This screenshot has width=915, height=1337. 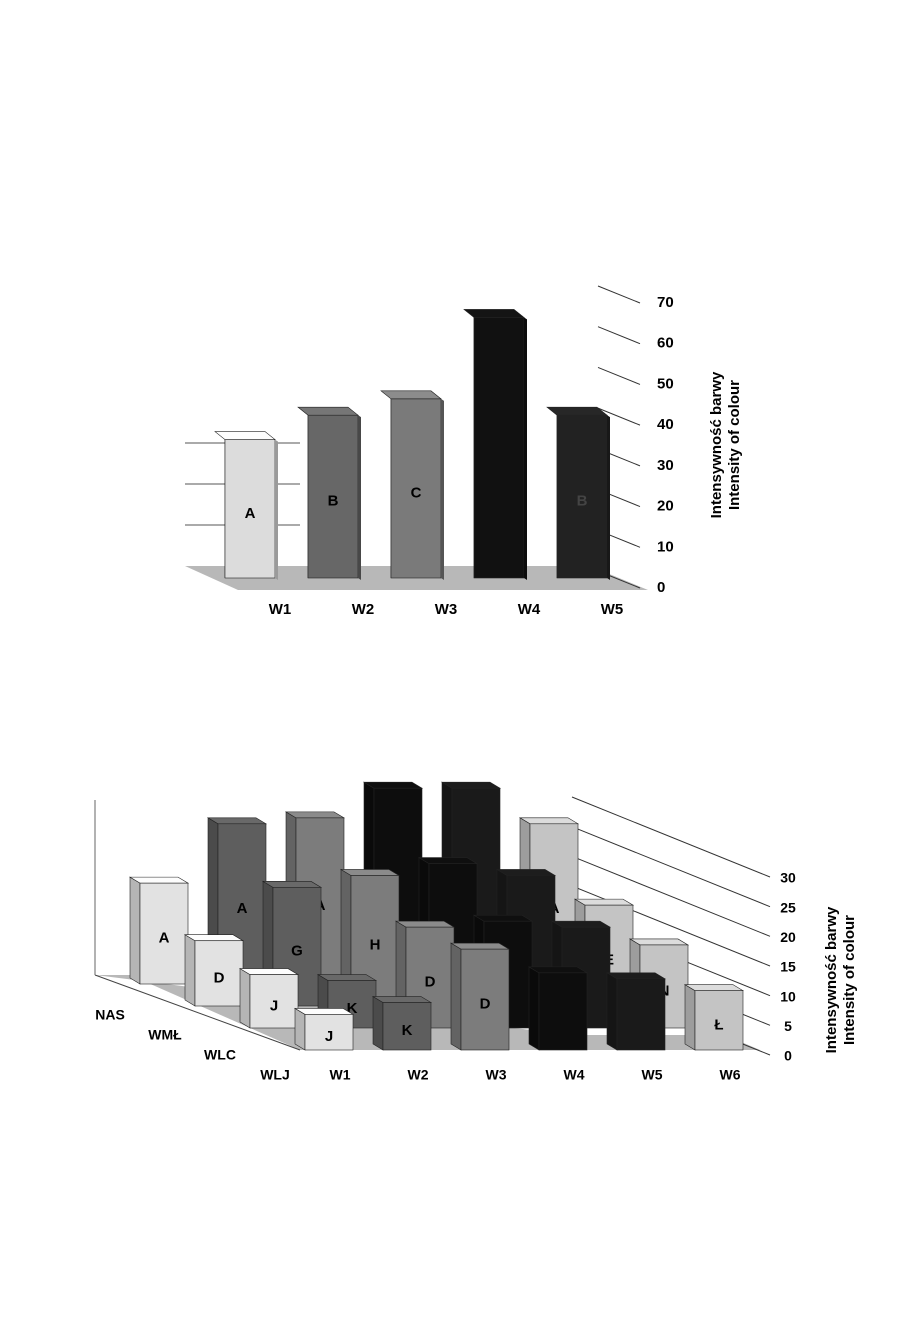 What do you see at coordinates (665, 302) in the screenshot?
I see `y-tick-label: 70` at bounding box center [665, 302].